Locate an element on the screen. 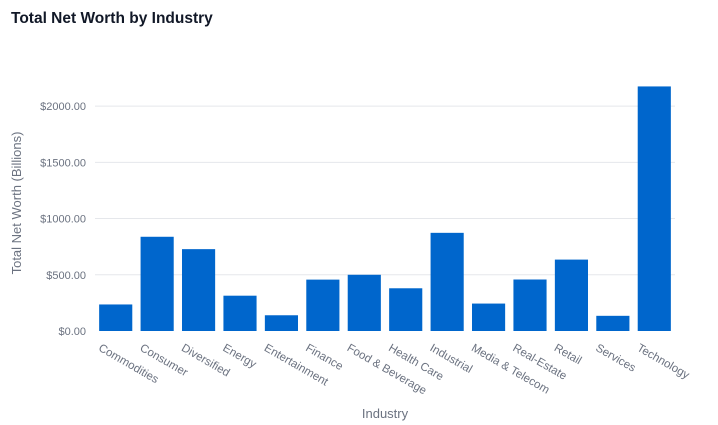 This screenshot has height=425, width=718. bar-media-telecom is located at coordinates (489, 317).